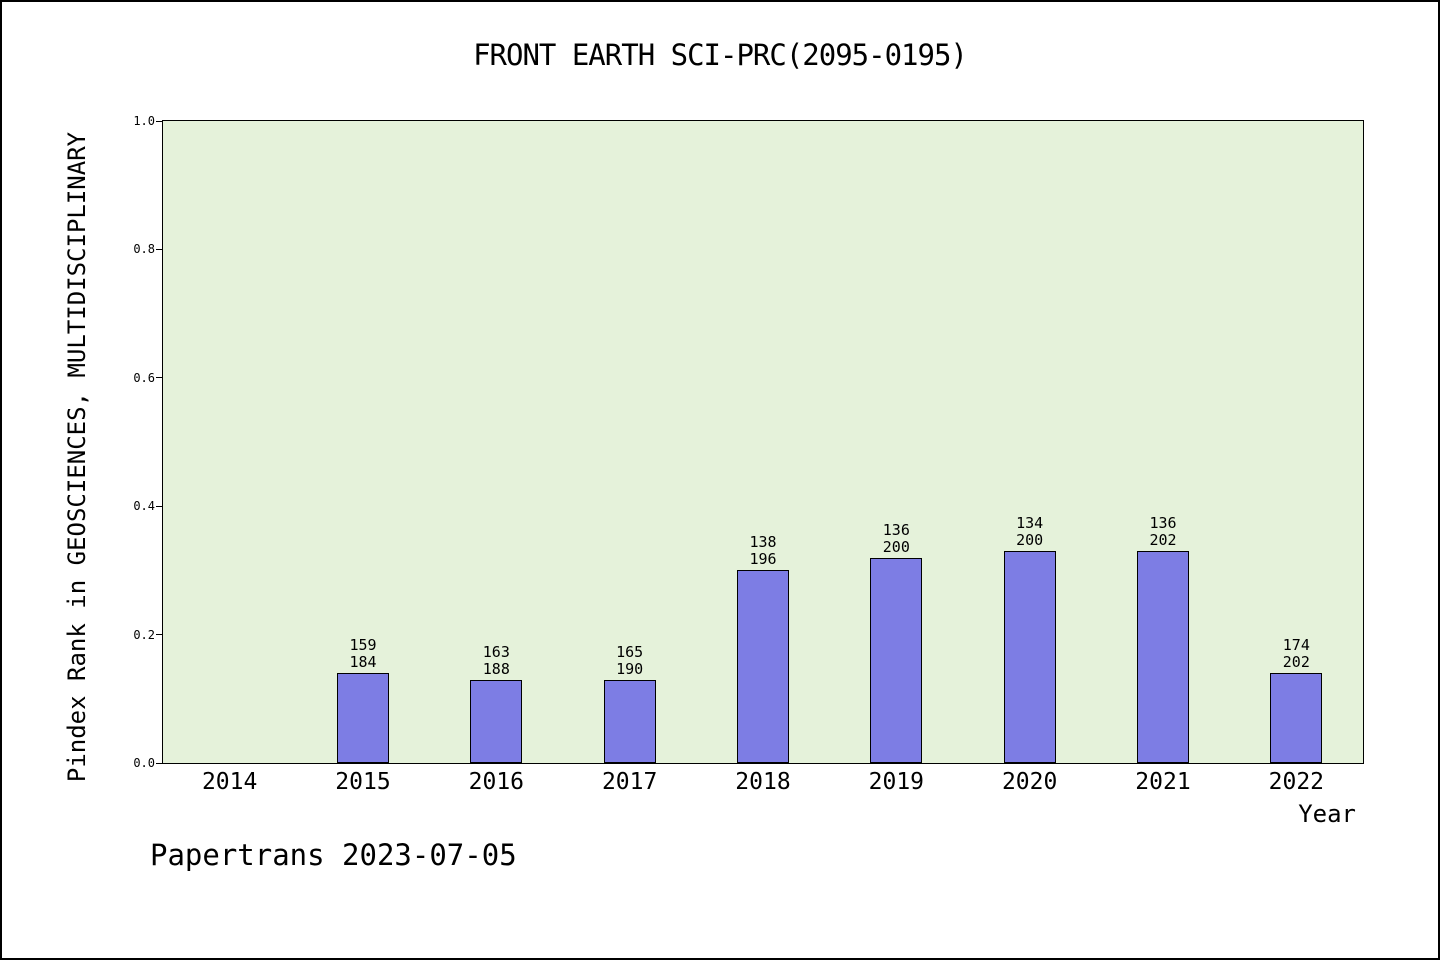 The image size is (1440, 960). What do you see at coordinates (630, 660) in the screenshot?
I see `bar-value-label: 165 190` at bounding box center [630, 660].